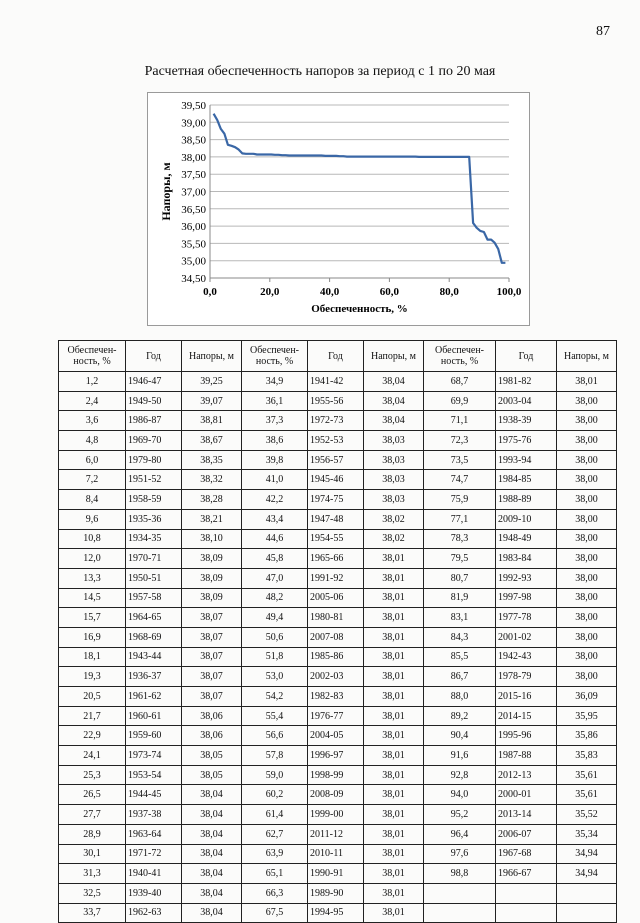  What do you see at coordinates (92, 912) in the screenshot?
I see `table-cell: 33,7` at bounding box center [92, 912].